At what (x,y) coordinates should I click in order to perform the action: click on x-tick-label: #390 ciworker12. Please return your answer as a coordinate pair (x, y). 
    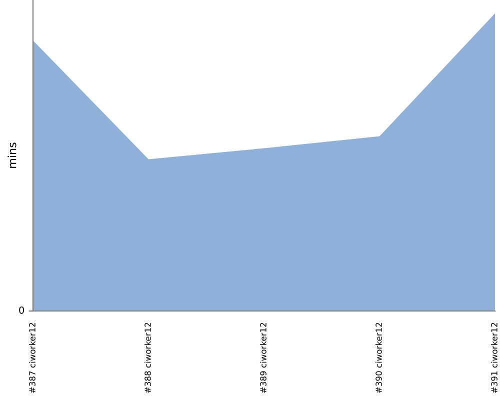
    Looking at the image, I should click on (378, 357).